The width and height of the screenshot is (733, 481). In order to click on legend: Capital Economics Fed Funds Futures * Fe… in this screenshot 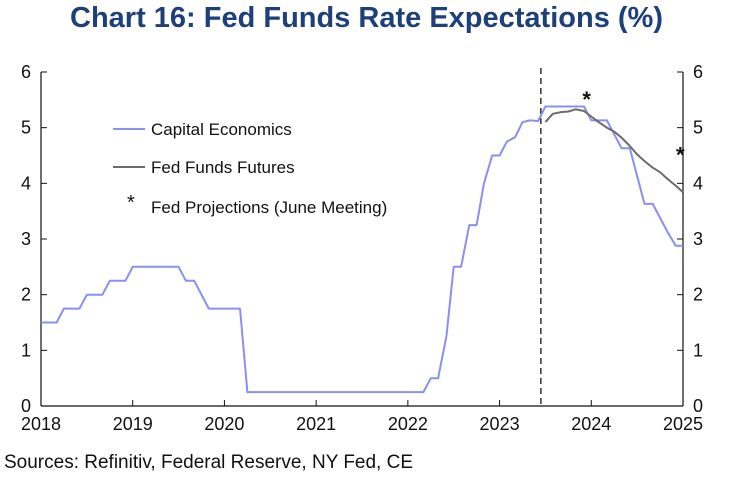, I will do `click(250, 168)`.